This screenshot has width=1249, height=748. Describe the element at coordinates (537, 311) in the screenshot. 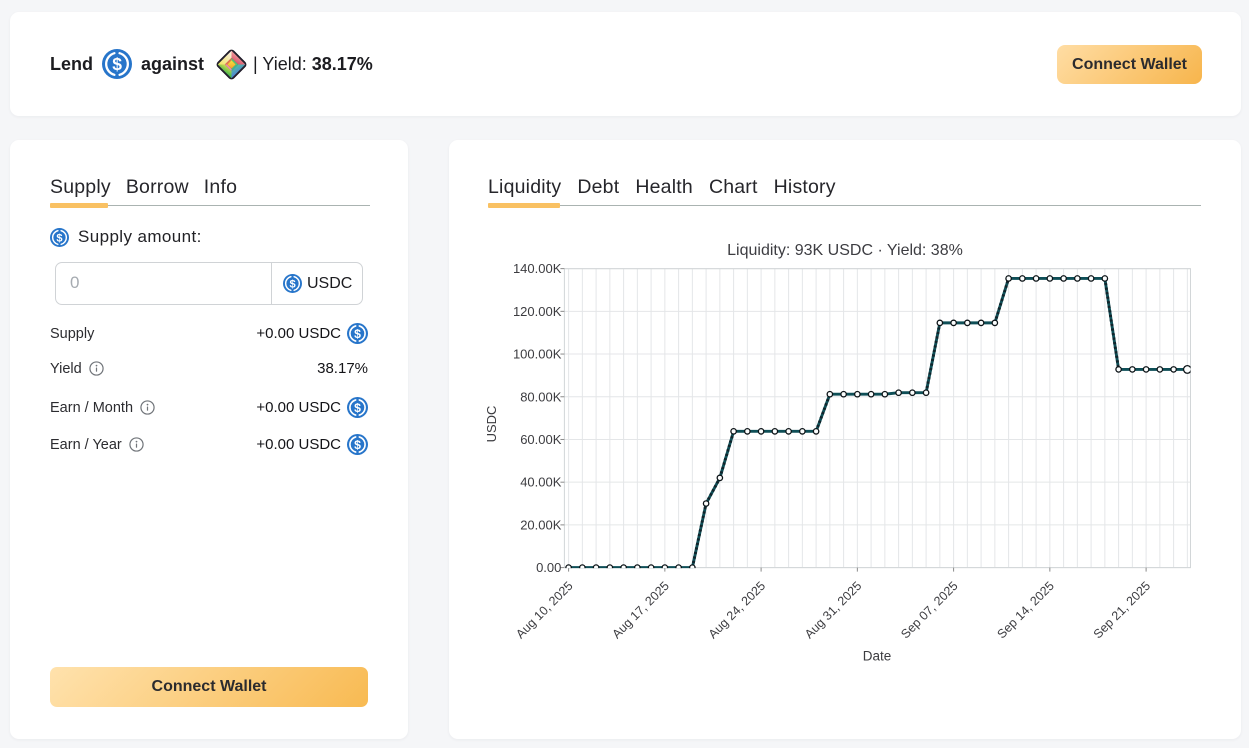

I see `svg-text: 120.00K` at that location.